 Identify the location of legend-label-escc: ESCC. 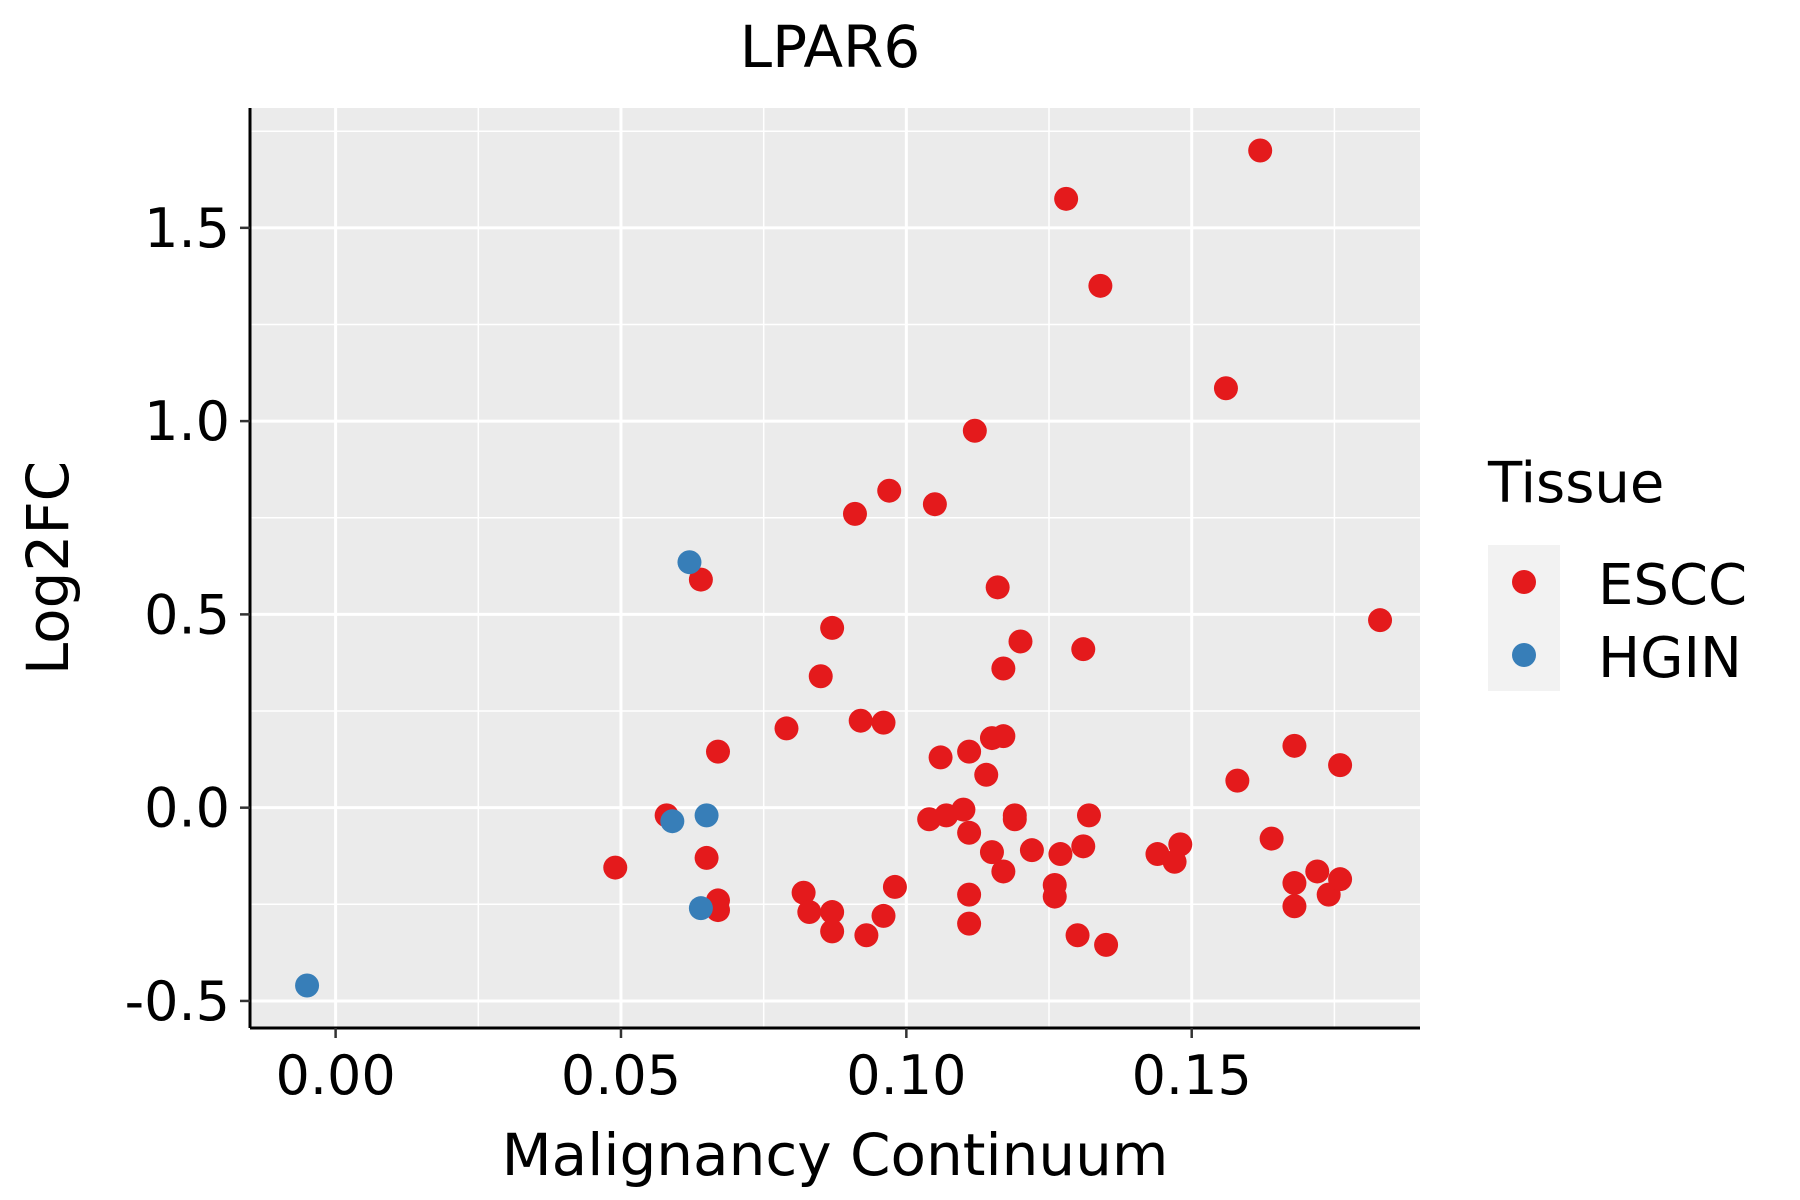
(1672, 585).